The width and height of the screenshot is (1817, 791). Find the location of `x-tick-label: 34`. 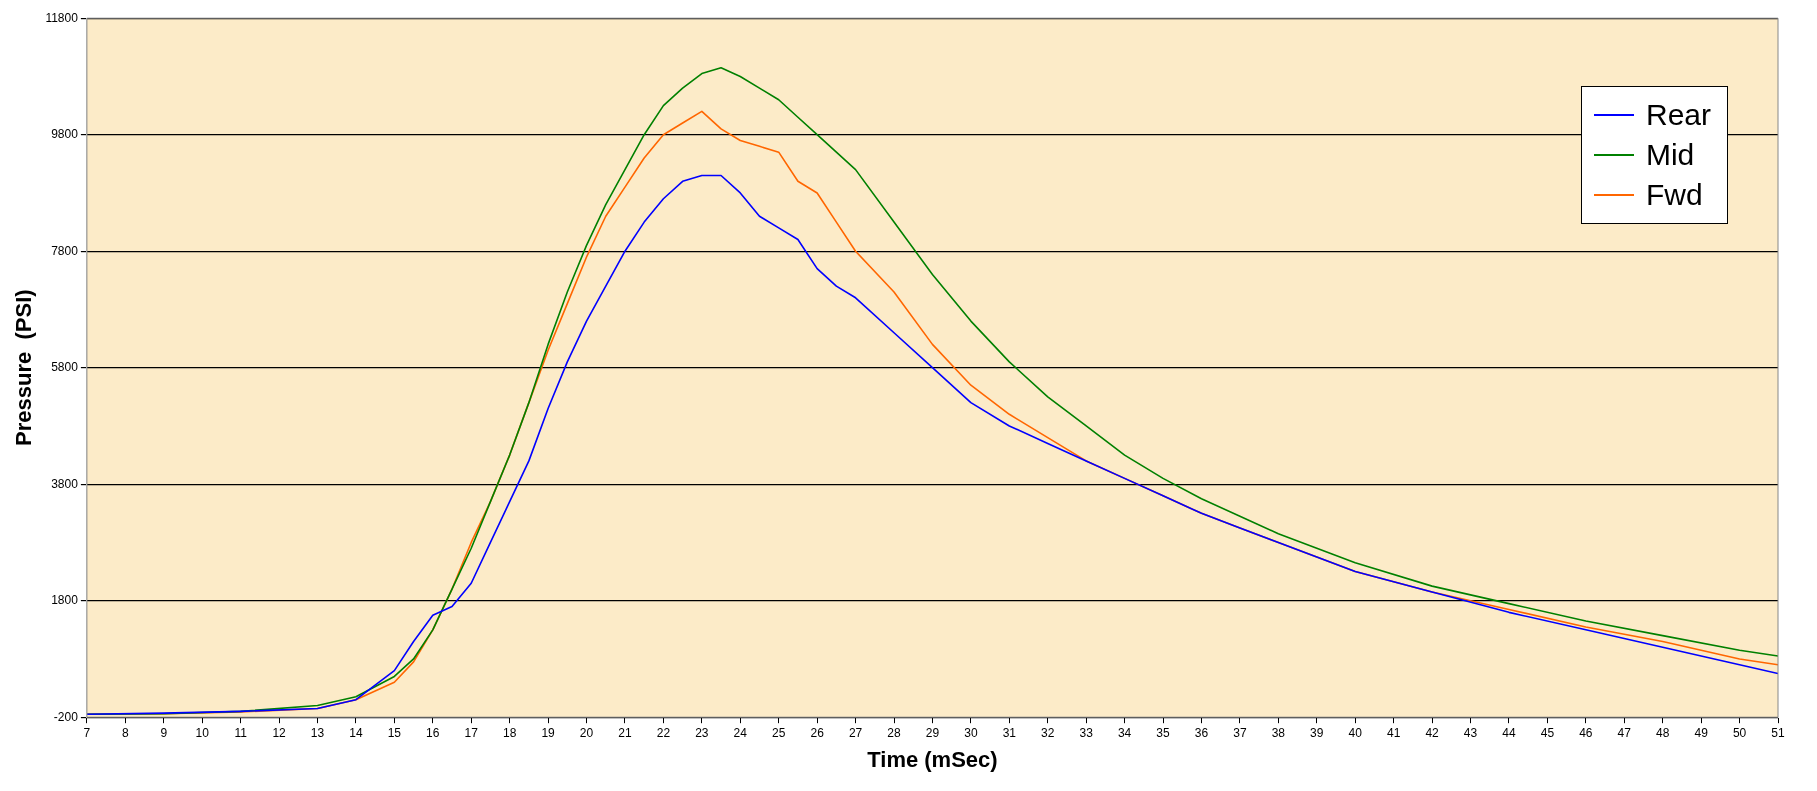

x-tick-label: 34 is located at coordinates (1124, 732).